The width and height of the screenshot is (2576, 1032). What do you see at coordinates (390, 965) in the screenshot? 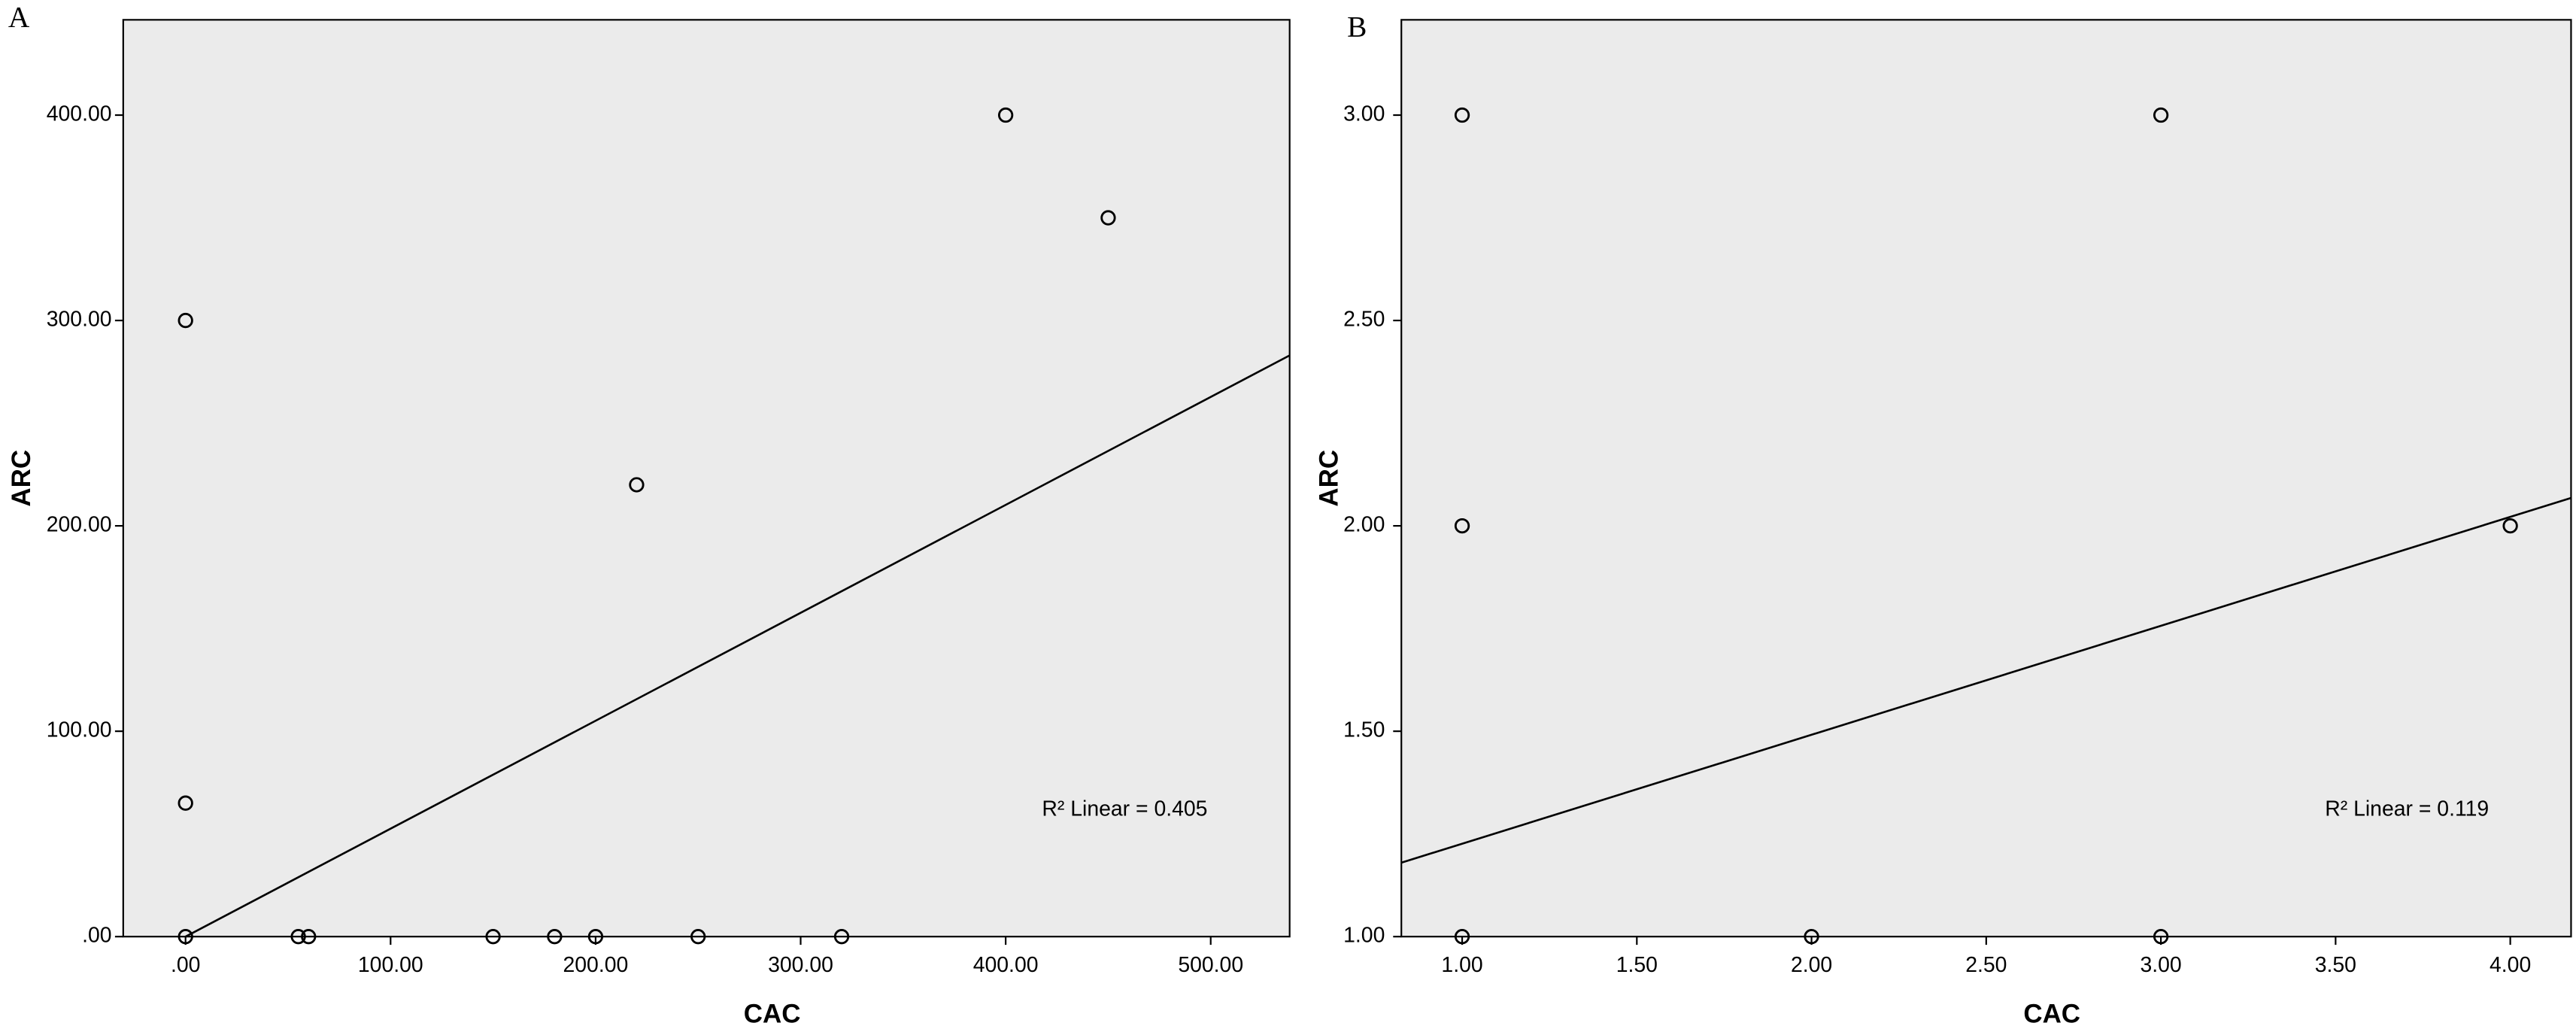
I see `x-tick-label: 100.00` at bounding box center [390, 965].